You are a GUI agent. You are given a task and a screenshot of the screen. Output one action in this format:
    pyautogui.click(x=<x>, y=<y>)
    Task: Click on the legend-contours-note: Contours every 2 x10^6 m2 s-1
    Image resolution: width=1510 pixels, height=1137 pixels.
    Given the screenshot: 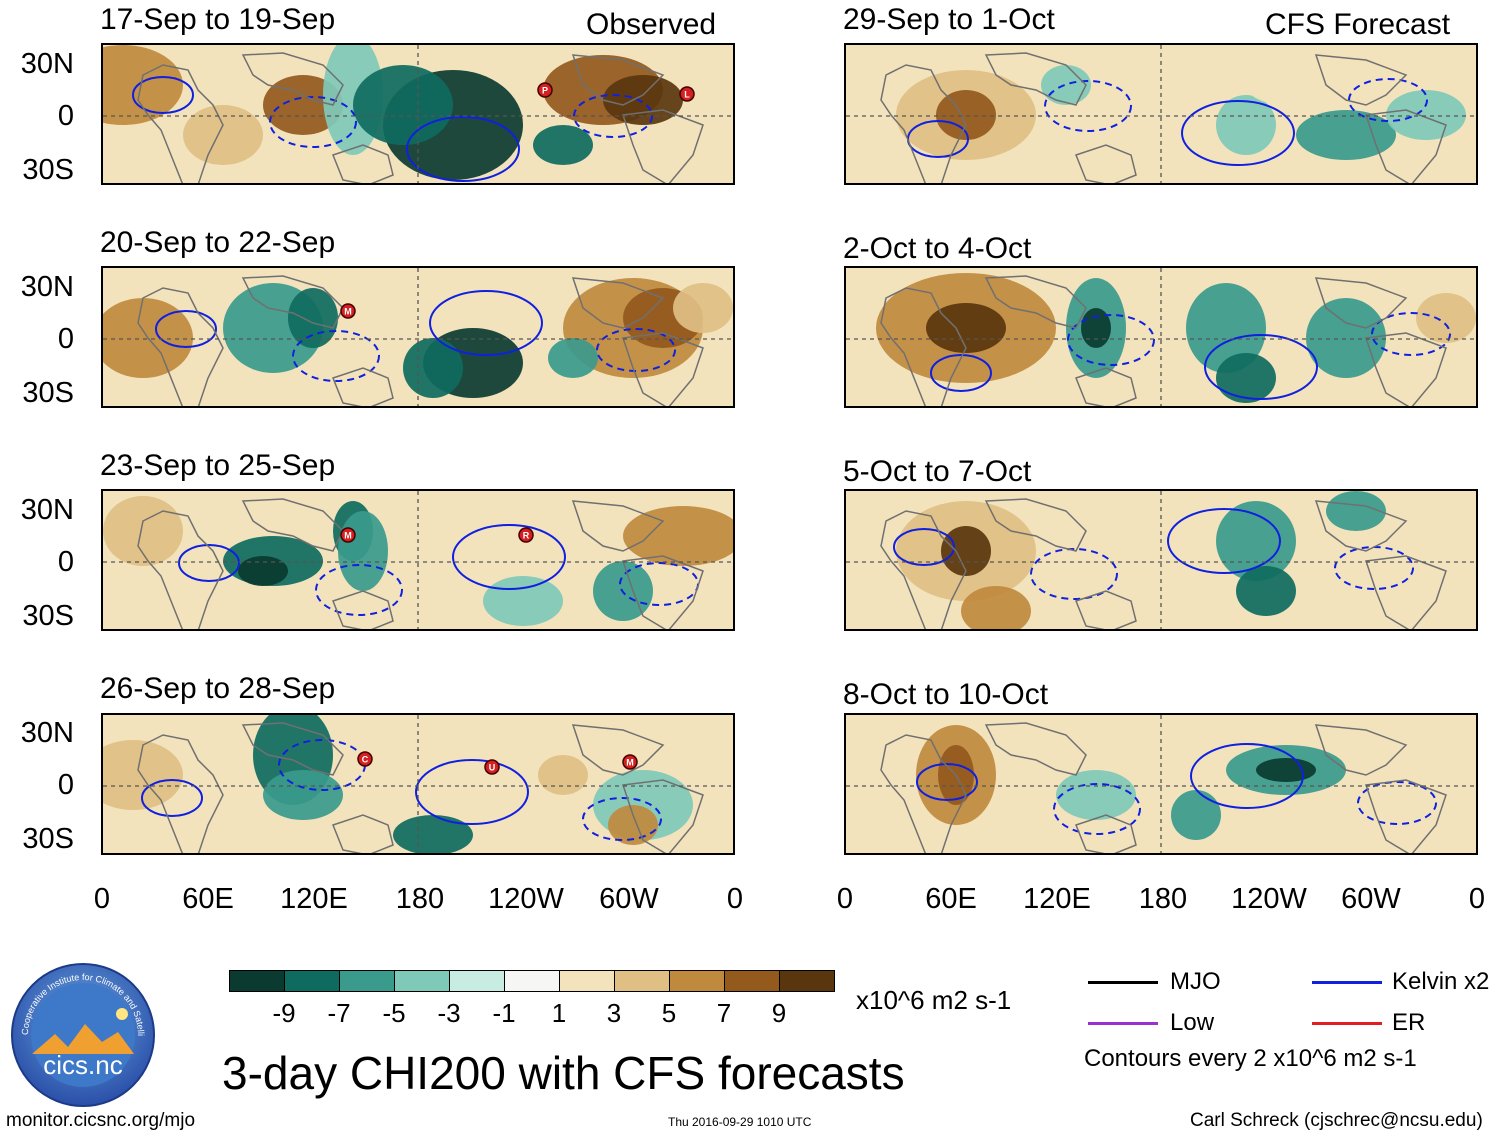 What is the action you would take?
    pyautogui.click(x=1250, y=1058)
    